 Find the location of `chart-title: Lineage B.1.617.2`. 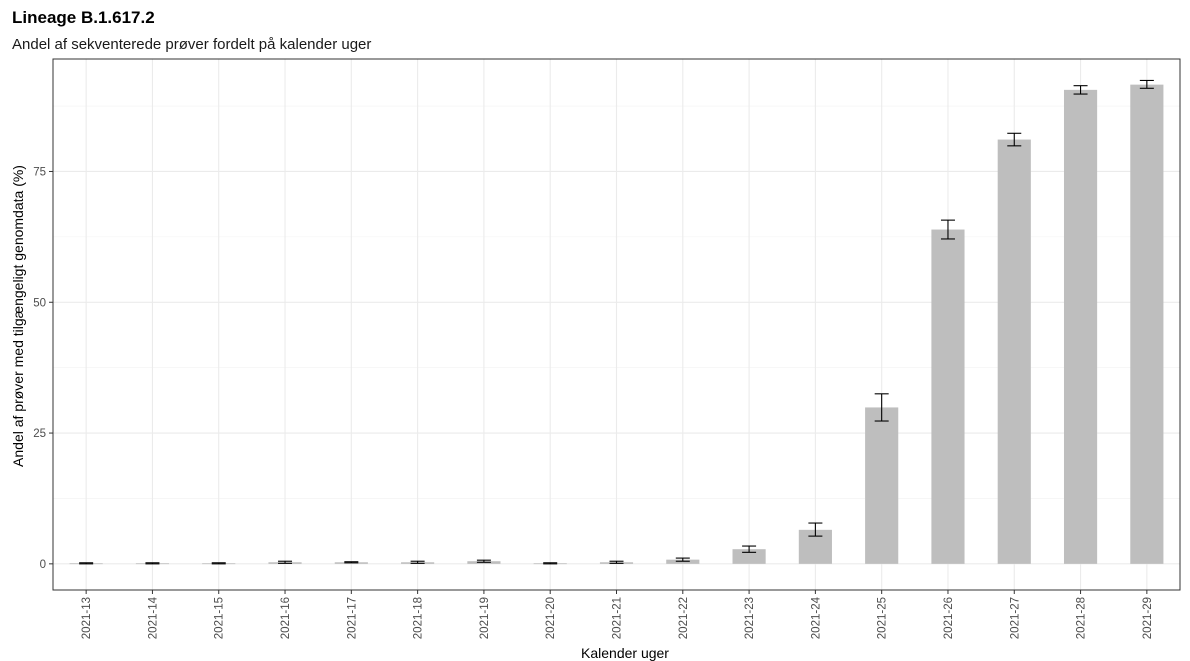

chart-title: Lineage B.1.617.2 is located at coordinates (83, 17).